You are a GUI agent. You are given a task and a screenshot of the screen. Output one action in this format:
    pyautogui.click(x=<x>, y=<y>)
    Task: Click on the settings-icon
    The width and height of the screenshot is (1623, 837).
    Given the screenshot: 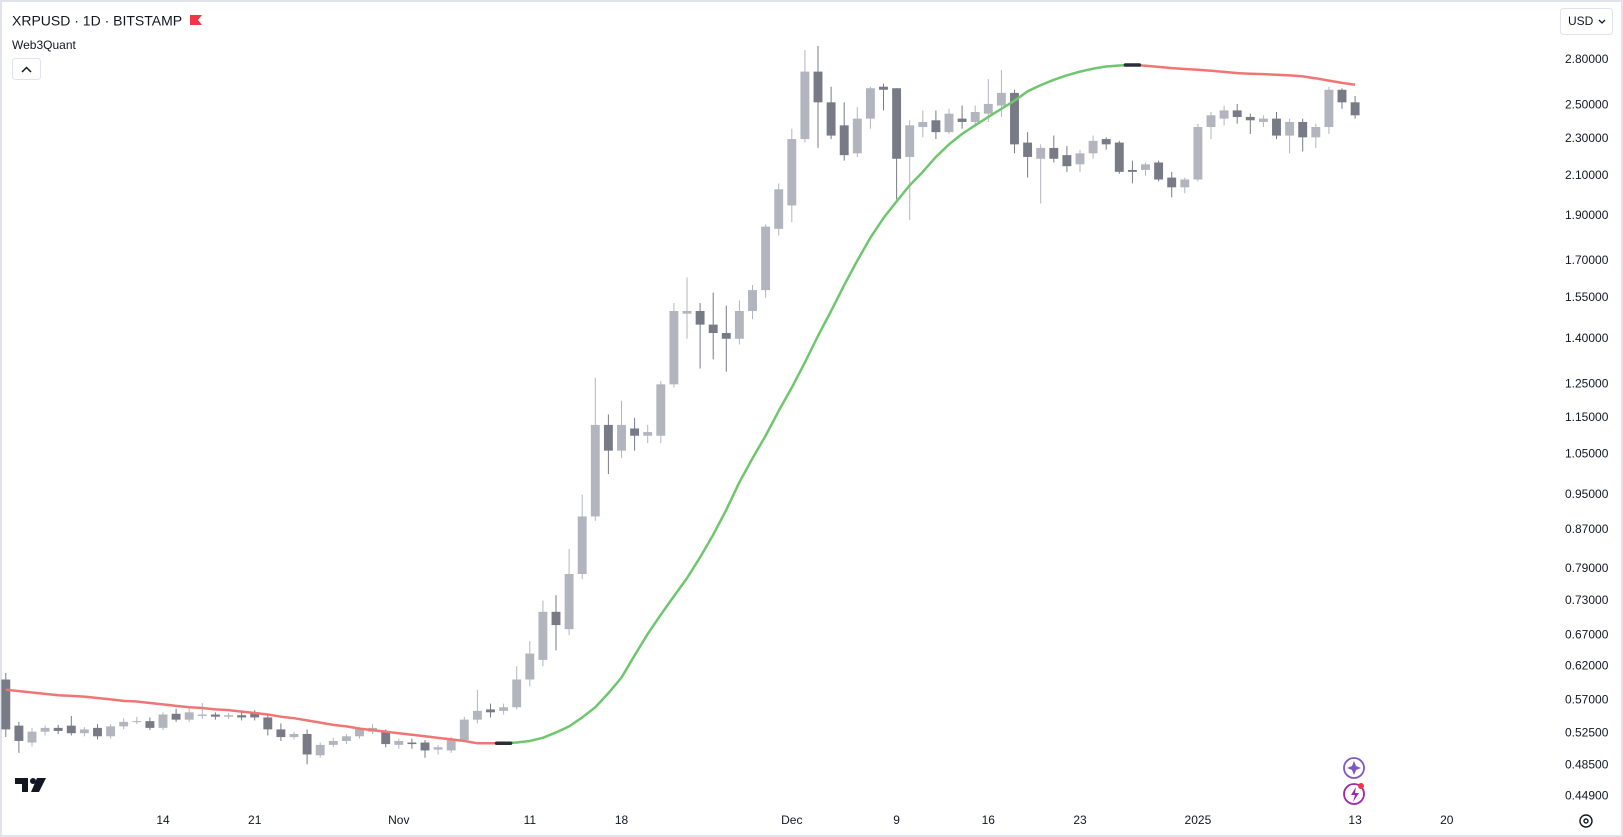 What is the action you would take?
    pyautogui.click(x=1586, y=821)
    